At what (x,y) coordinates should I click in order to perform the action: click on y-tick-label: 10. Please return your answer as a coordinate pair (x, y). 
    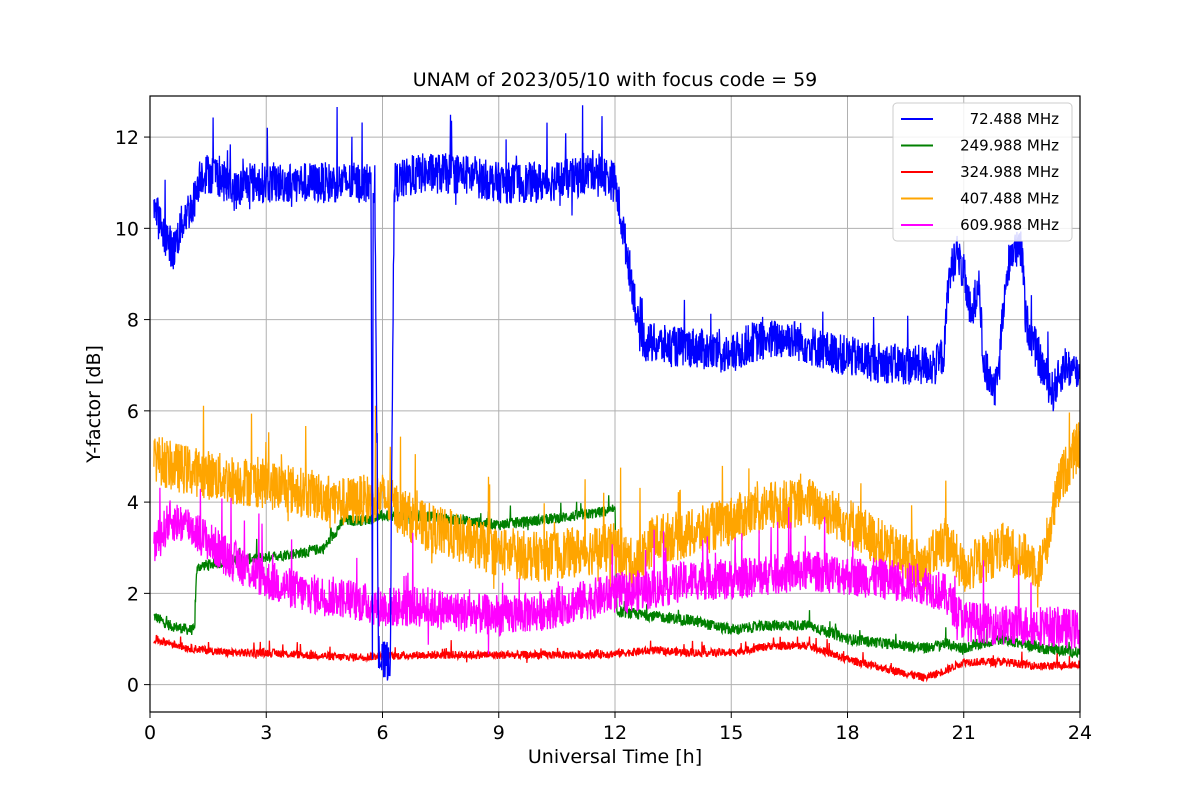
    Looking at the image, I should click on (127, 229).